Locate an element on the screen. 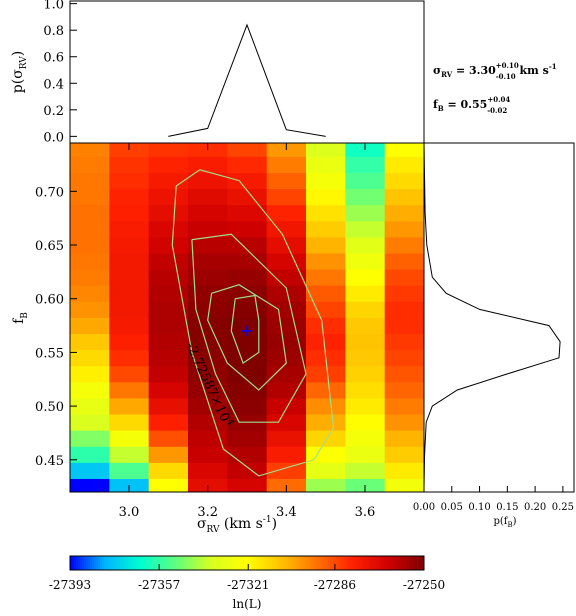 The width and height of the screenshot is (576, 616). y-tick-label: 0.55 is located at coordinates (49, 353).